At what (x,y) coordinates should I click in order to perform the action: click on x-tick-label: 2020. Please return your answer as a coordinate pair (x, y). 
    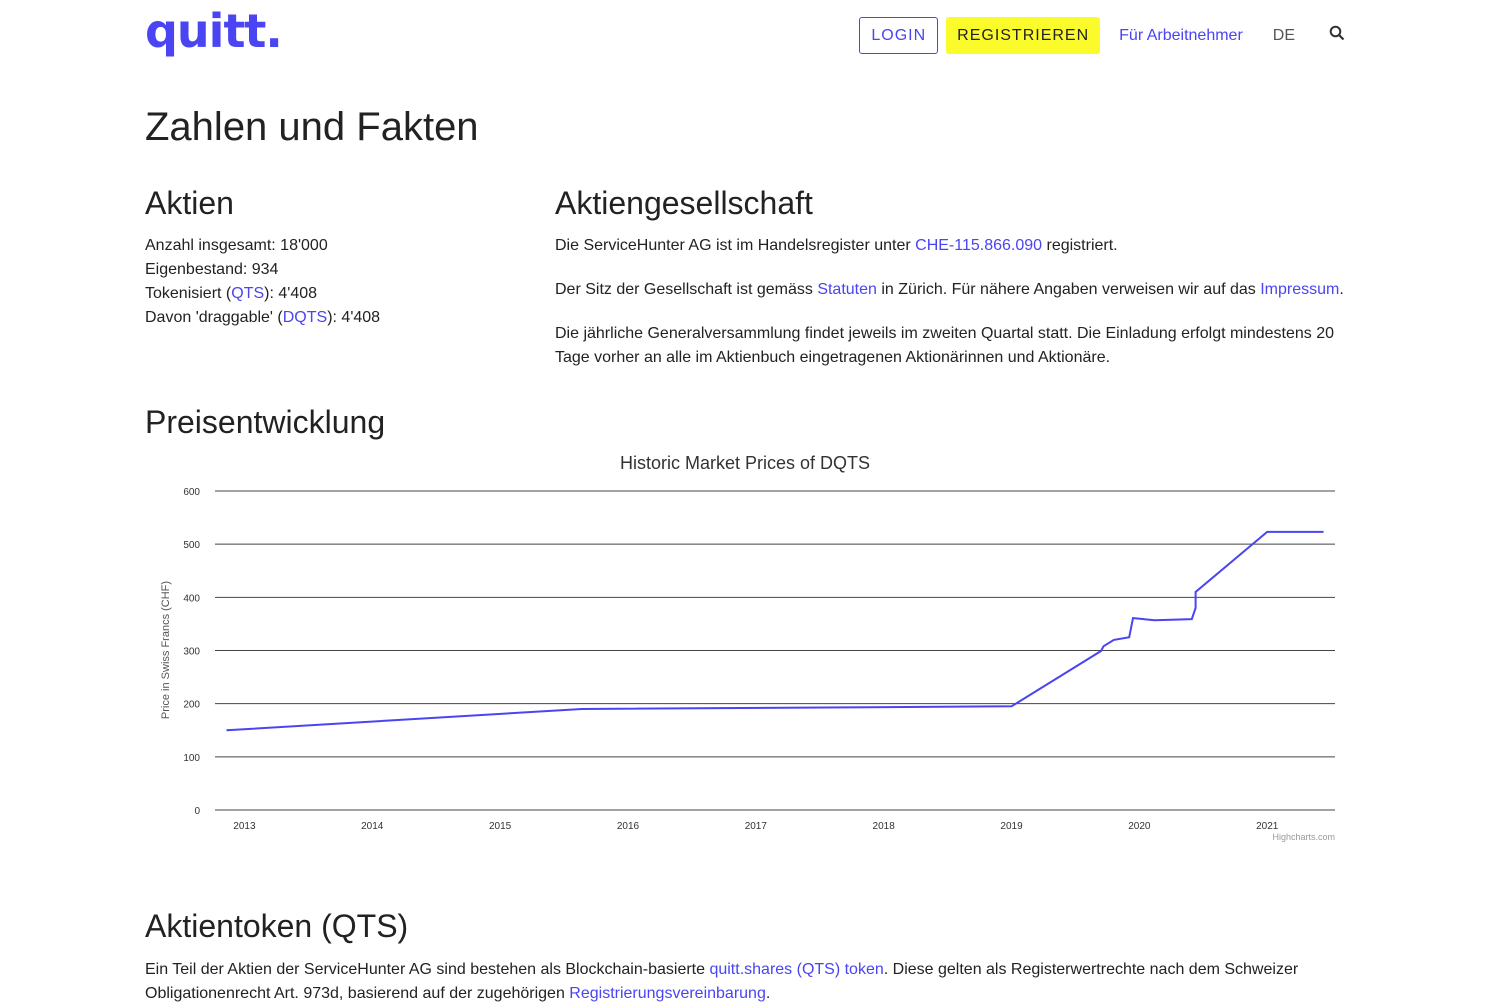
    Looking at the image, I should click on (1139, 826).